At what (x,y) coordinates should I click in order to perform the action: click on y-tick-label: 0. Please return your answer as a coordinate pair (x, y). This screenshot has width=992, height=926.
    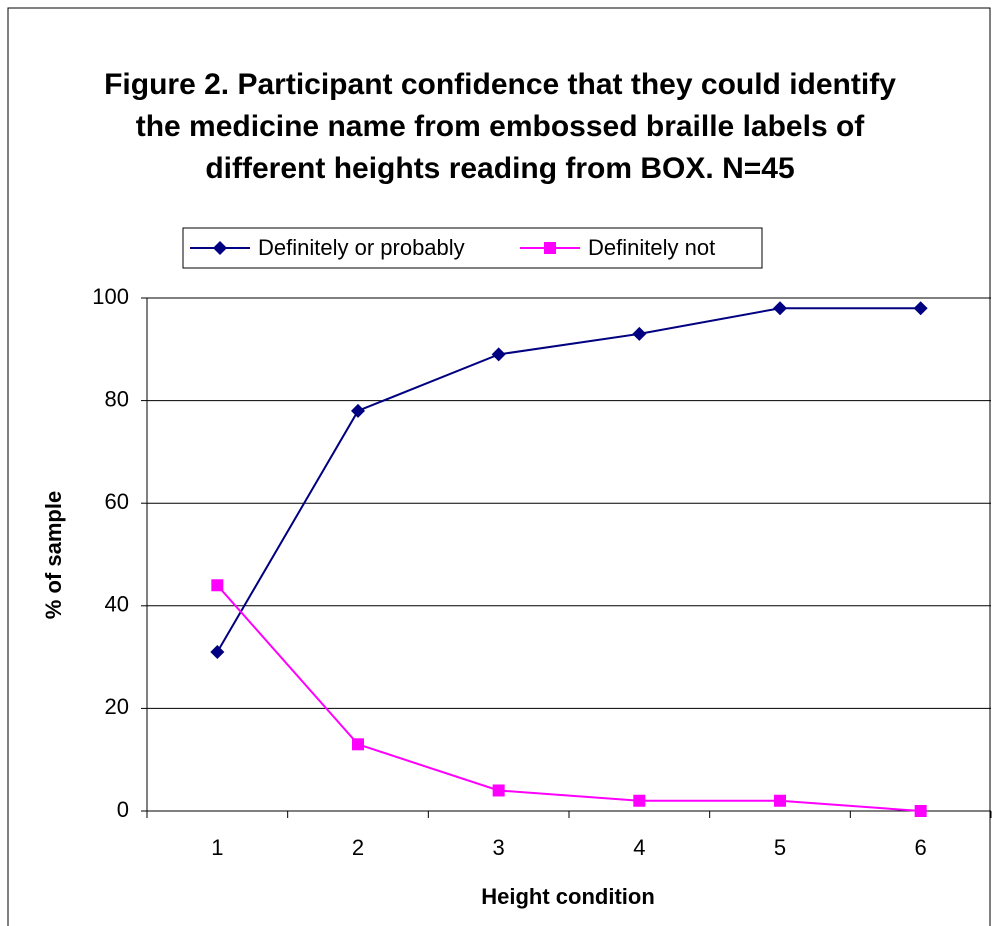
    Looking at the image, I should click on (123, 809).